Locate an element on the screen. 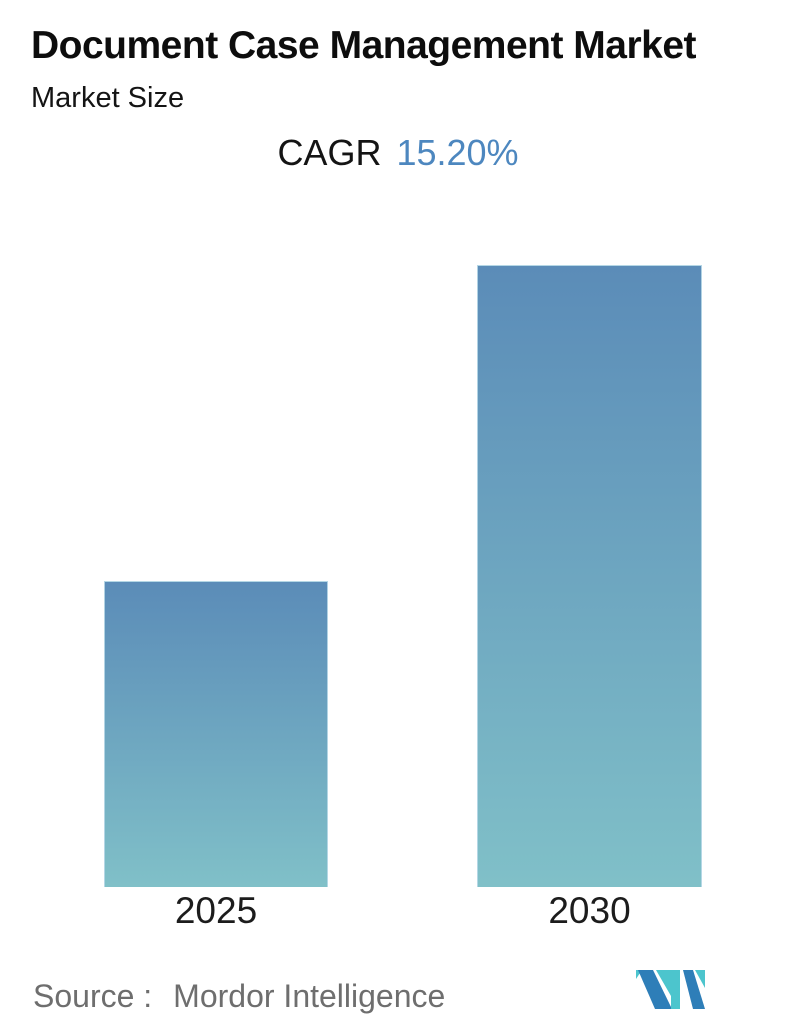 This screenshot has width=796, height=1034. source-line: Source : Mordor Intelligence is located at coordinates (239, 996).